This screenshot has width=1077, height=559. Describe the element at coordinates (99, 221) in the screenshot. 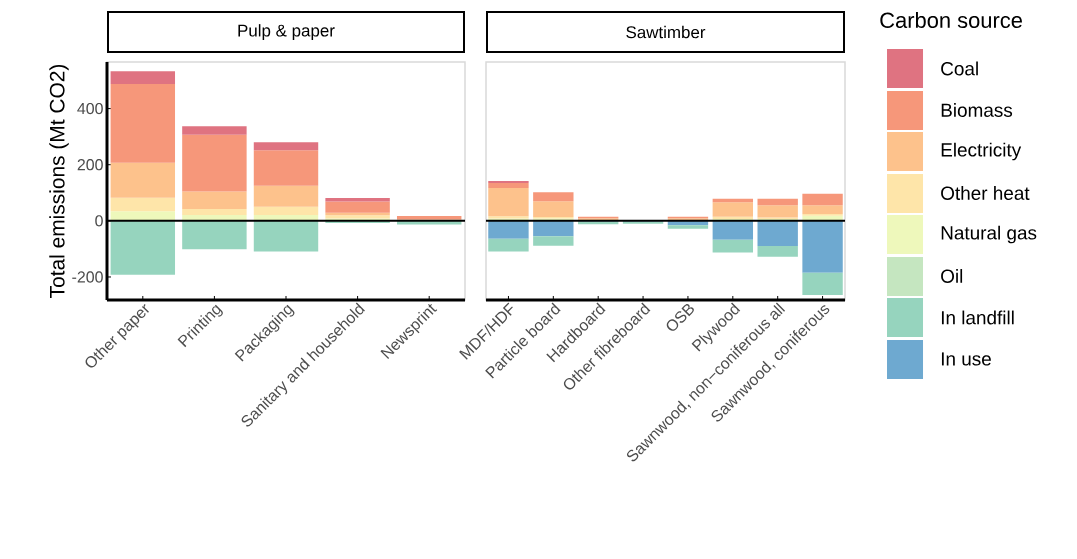

I see `y-tick-label: 0` at that location.